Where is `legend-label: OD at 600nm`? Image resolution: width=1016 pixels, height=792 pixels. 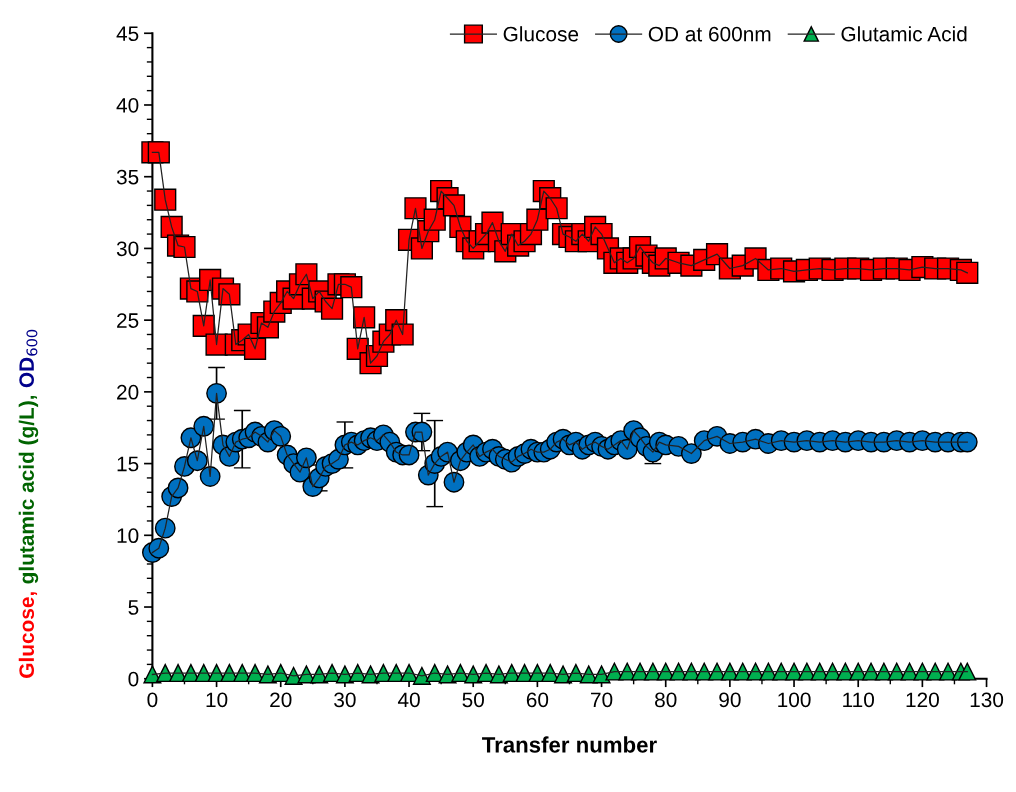
legend-label: OD at 600nm is located at coordinates (709, 34).